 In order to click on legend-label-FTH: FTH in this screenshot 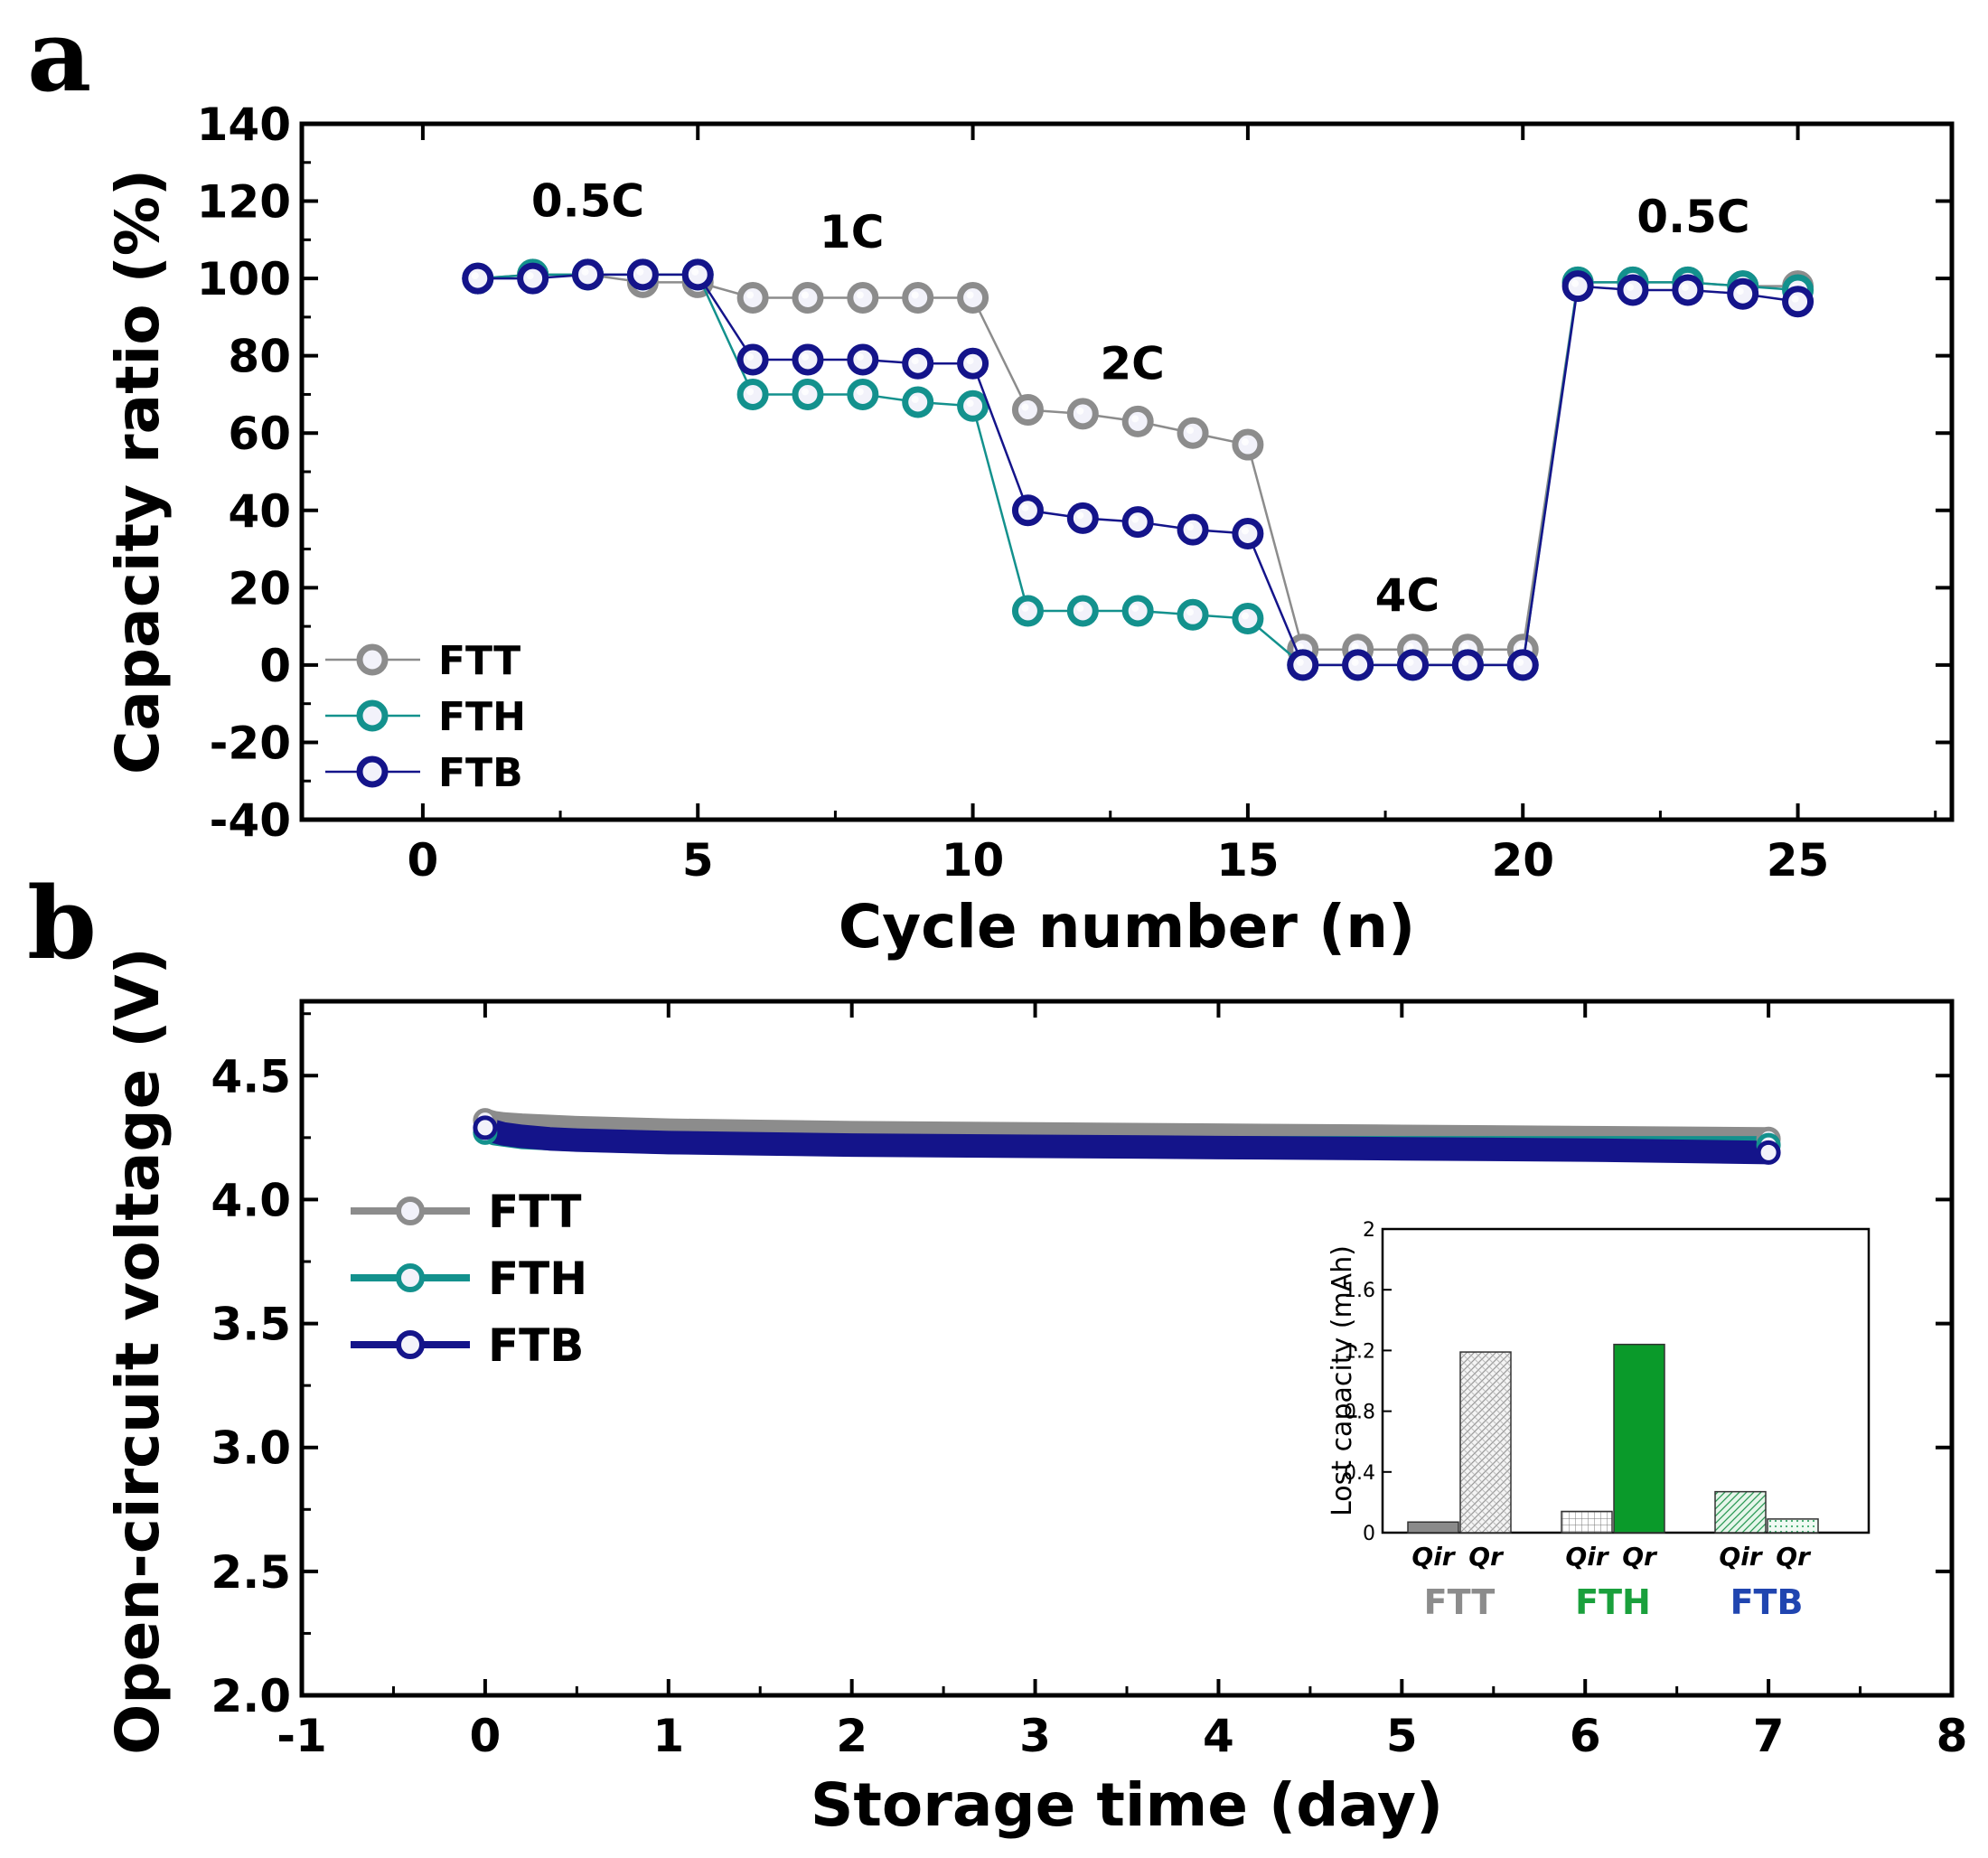, I will do `click(537, 1279)`.